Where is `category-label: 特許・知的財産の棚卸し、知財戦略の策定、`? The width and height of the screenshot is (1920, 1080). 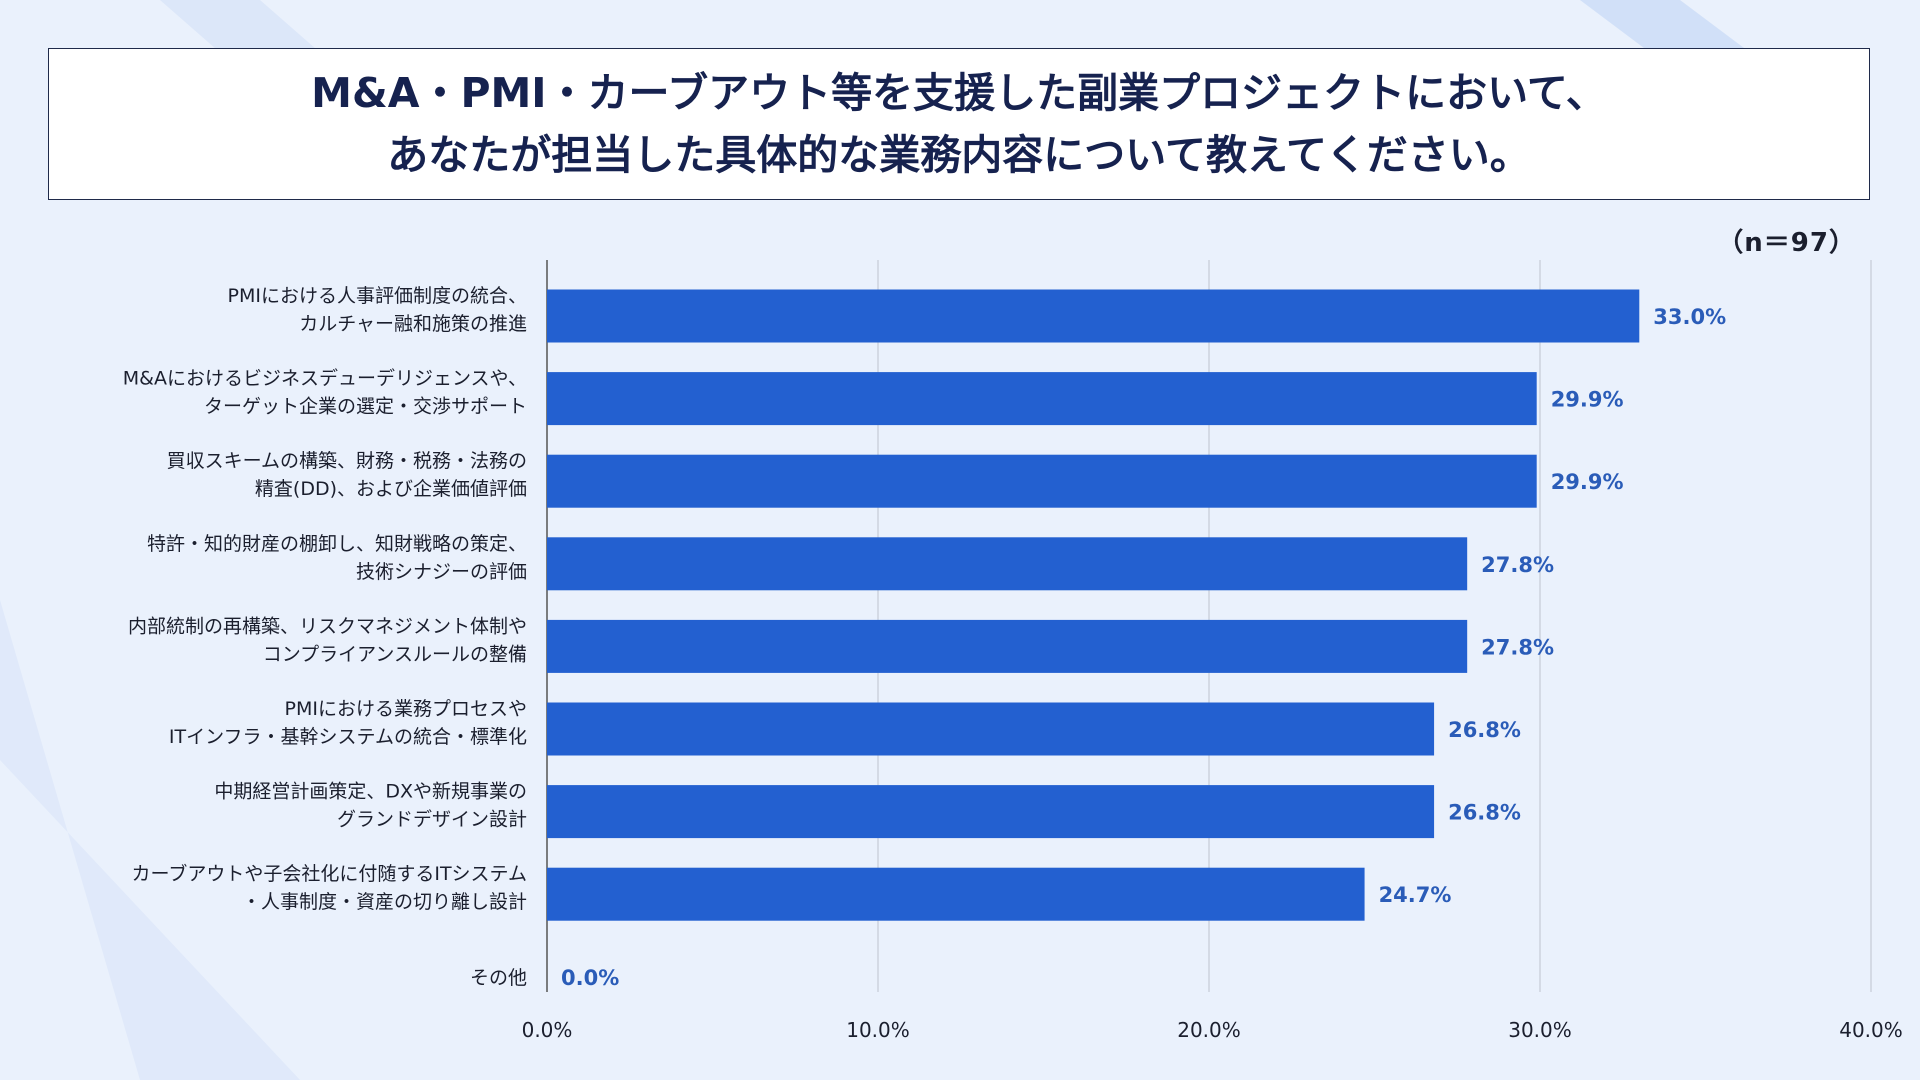
category-label: 特許・知的財産の棚卸し、知財戦略の策定、 is located at coordinates (337, 544).